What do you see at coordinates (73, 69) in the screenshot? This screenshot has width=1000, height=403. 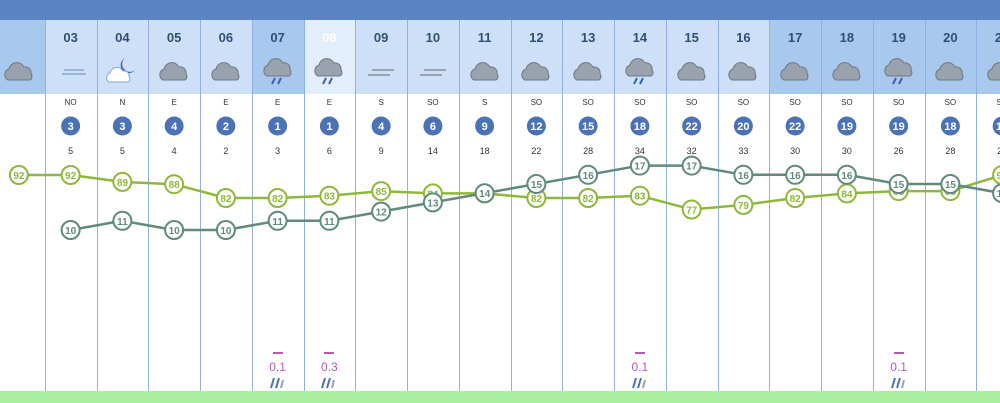 I see `moon-wind-icon` at bounding box center [73, 69].